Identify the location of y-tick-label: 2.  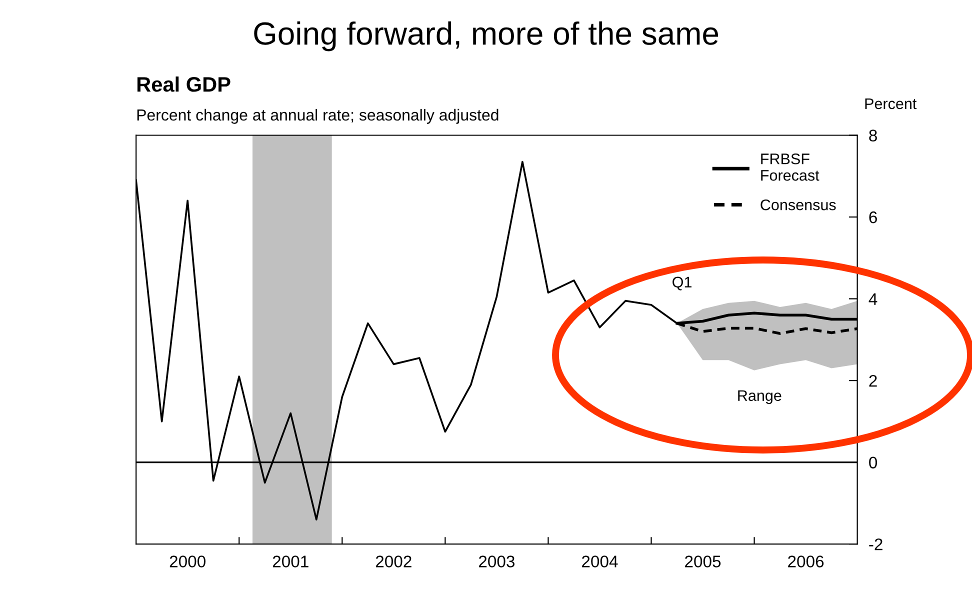
(873, 380).